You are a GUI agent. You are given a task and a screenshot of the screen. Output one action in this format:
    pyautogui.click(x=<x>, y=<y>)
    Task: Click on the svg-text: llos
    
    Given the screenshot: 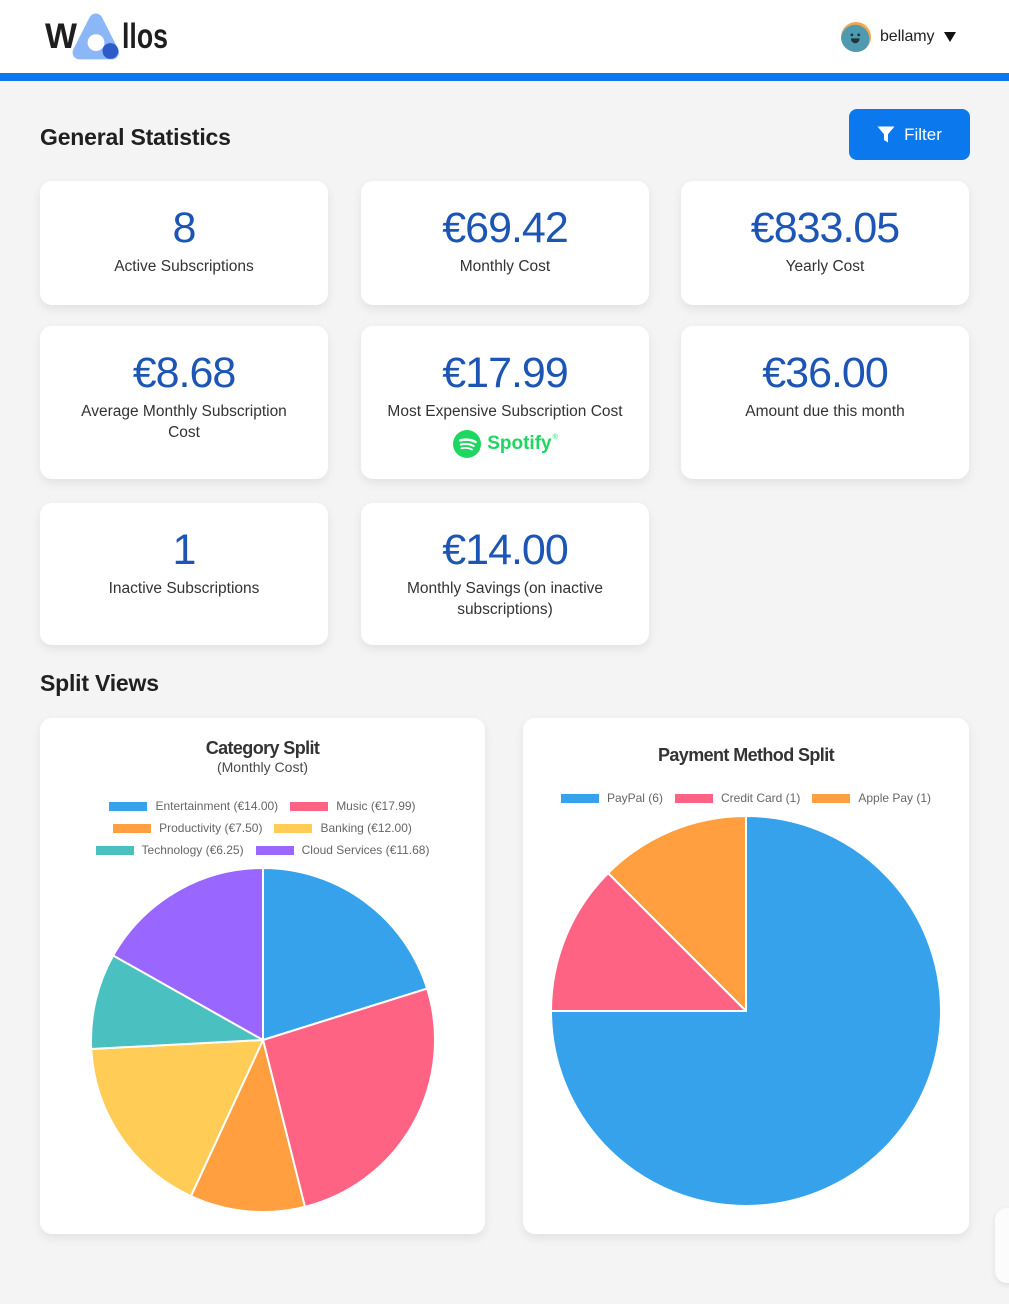 What is the action you would take?
    pyautogui.click(x=145, y=36)
    